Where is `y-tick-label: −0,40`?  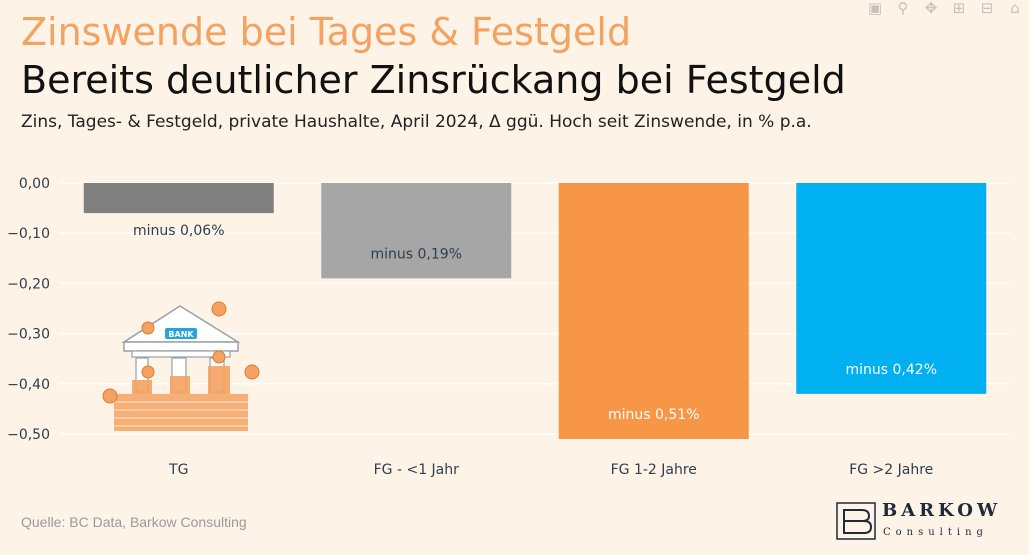
y-tick-label: −0,40 is located at coordinates (28, 385).